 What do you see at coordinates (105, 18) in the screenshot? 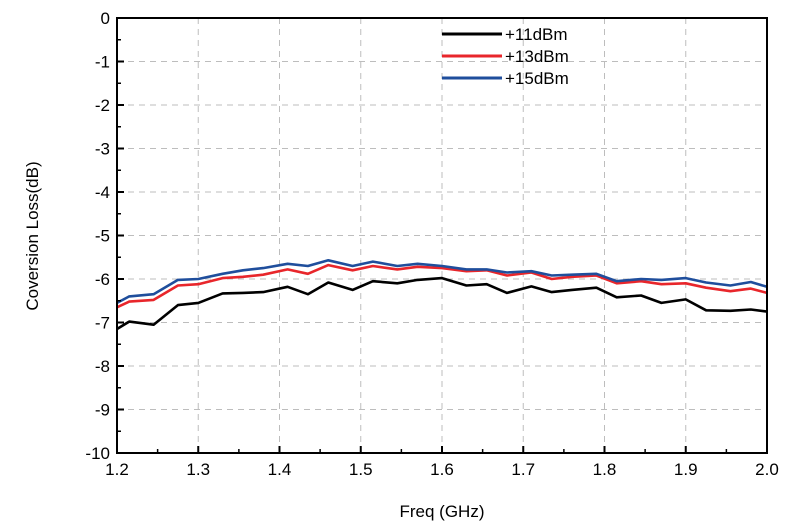
I see `y-tick-label: 0` at bounding box center [105, 18].